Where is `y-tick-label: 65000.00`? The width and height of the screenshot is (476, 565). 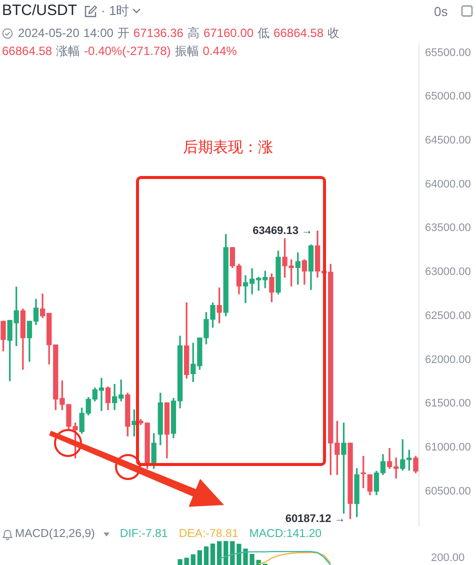 y-tick-label: 65000.00 is located at coordinates (448, 96).